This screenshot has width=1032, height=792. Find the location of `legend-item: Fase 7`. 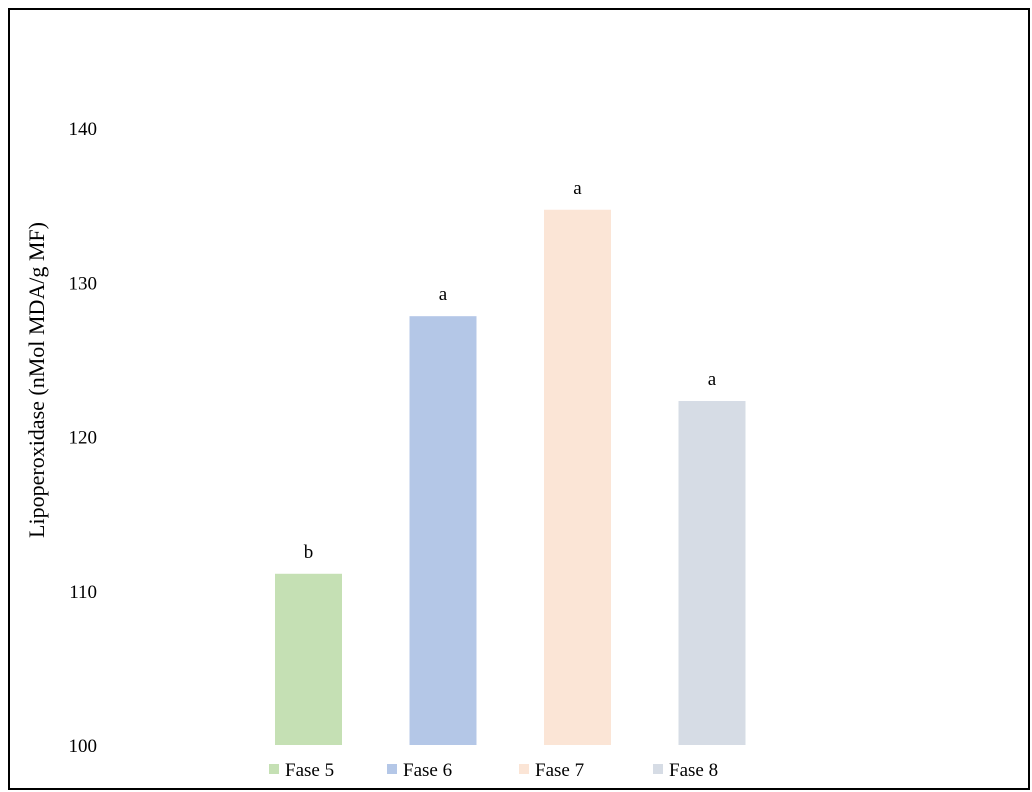

legend-item: Fase 7 is located at coordinates (551, 770).